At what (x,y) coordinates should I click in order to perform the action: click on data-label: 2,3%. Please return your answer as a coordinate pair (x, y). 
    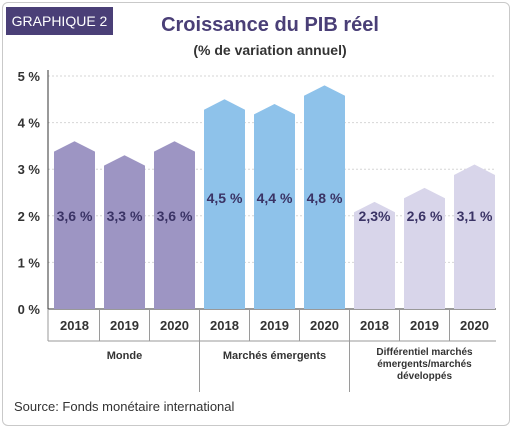
    Looking at the image, I should click on (375, 216).